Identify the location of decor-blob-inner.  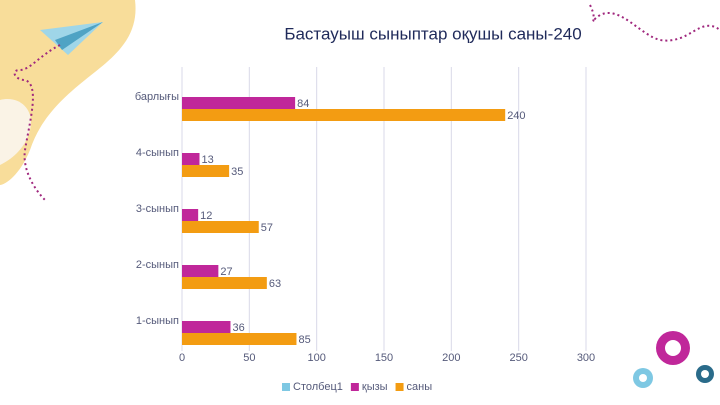
(15, 132).